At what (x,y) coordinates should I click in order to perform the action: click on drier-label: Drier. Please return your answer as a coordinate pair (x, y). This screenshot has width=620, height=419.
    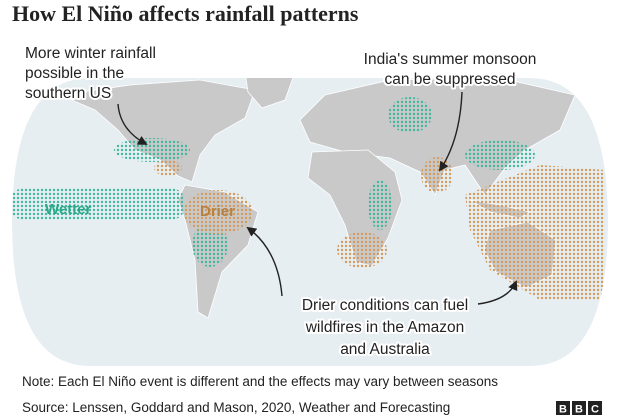
    Looking at the image, I should click on (217, 211).